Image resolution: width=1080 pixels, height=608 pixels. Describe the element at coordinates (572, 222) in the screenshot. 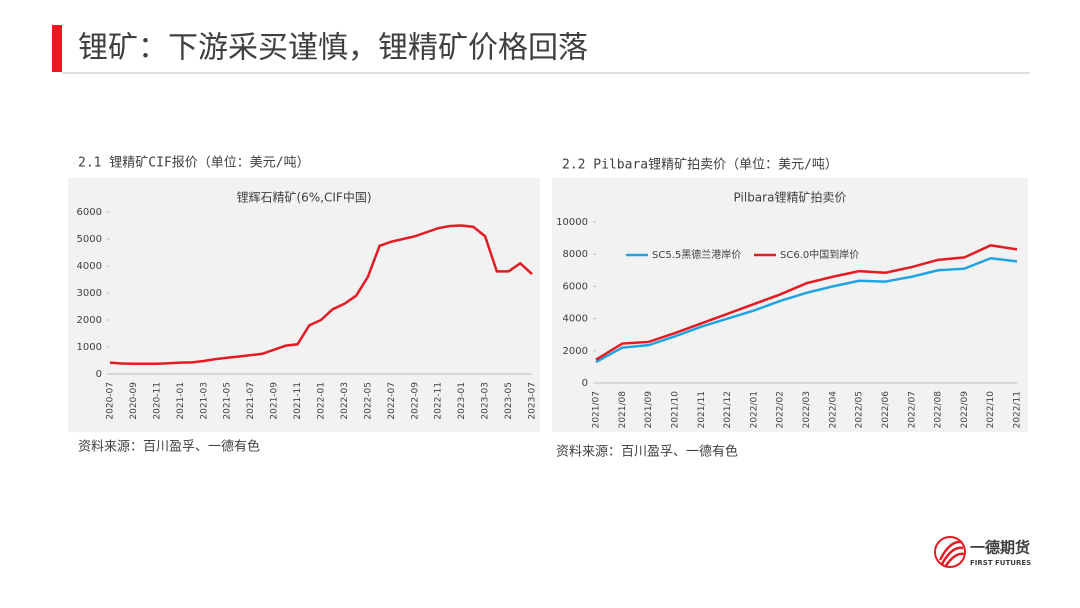

I see `y-tick-label: 10000` at that location.